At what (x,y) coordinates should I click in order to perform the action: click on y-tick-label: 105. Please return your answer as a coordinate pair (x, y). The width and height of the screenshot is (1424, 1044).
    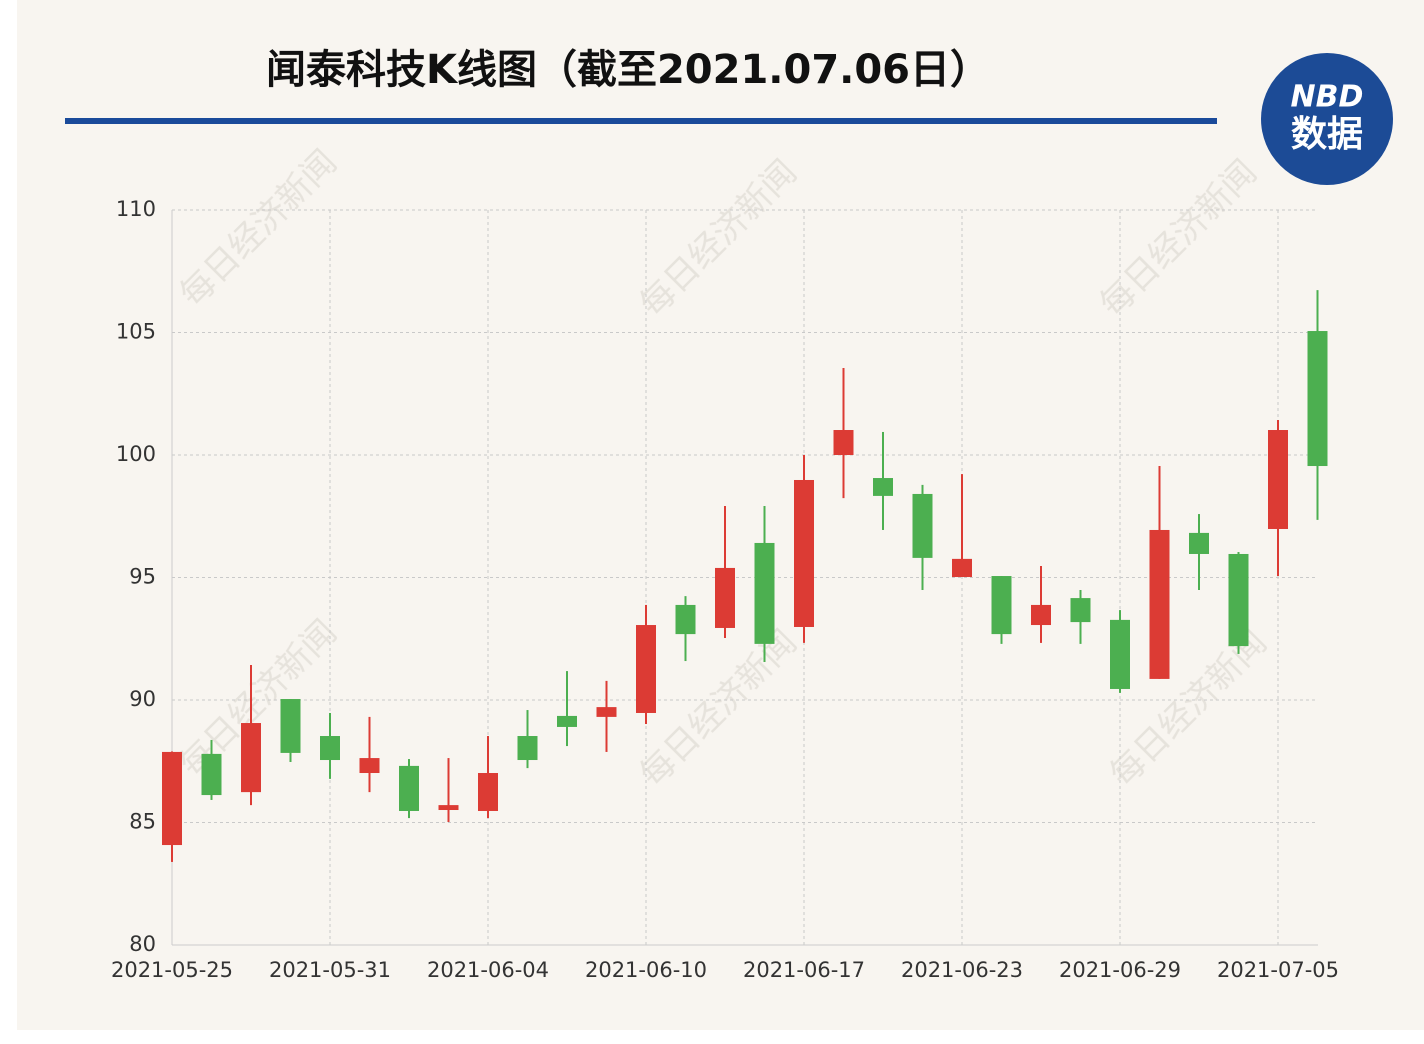
    Looking at the image, I should click on (136, 332).